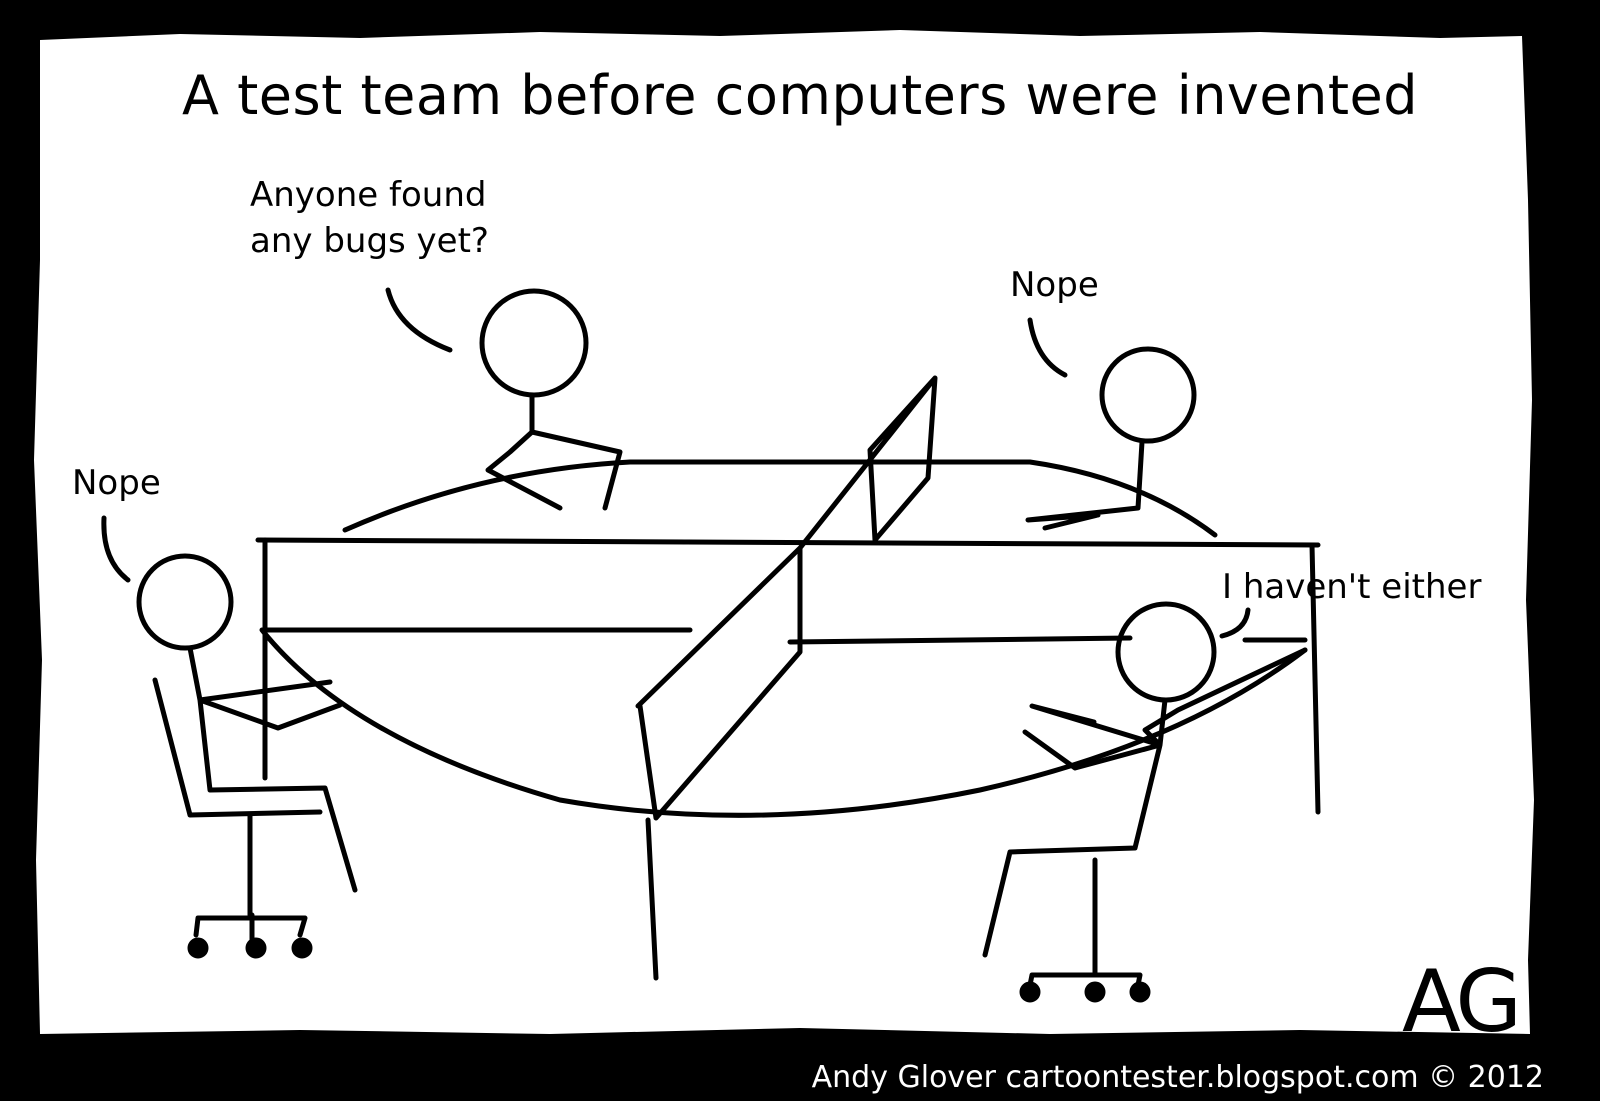 The width and height of the screenshot is (1600, 1101). I want to click on speech-tail-top, so click(419, 320).